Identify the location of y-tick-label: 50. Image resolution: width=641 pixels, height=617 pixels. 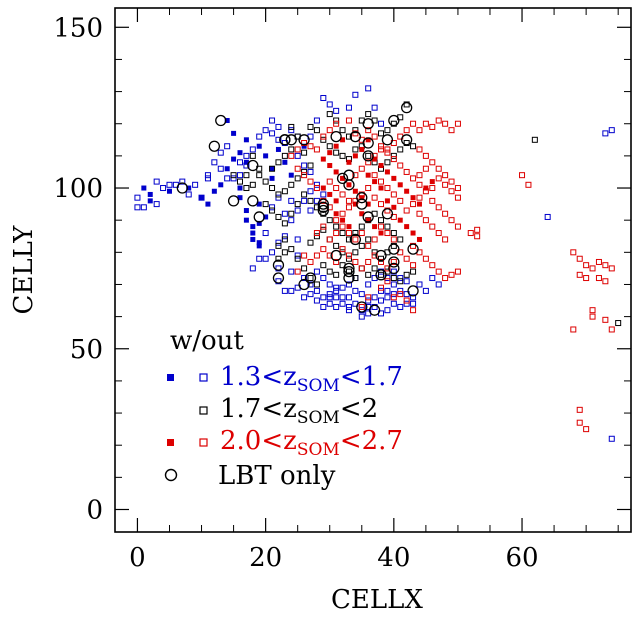
(86, 350).